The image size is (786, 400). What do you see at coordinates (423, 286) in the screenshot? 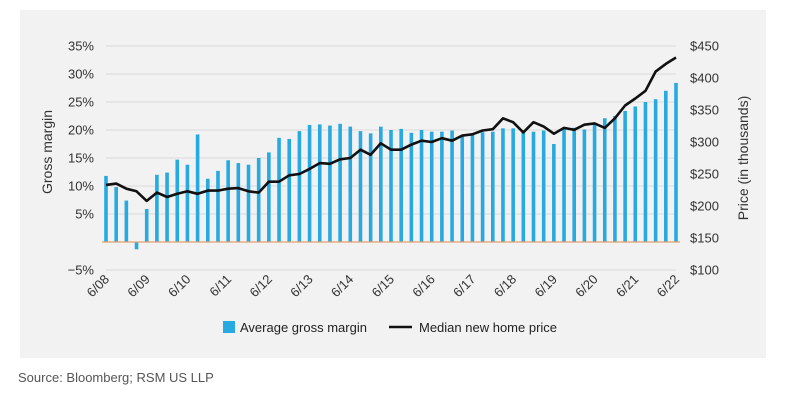
I see `x-tick-label: 6/16` at bounding box center [423, 286].